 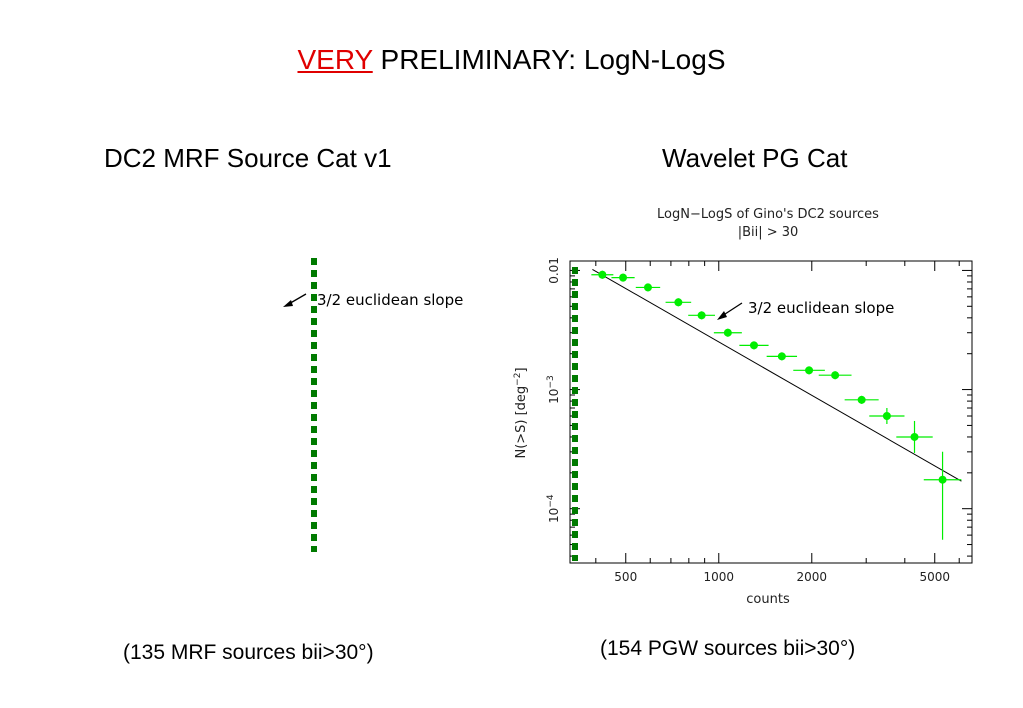 What do you see at coordinates (768, 232) in the screenshot?
I see `chart-subtitle: |Bii| > 30` at bounding box center [768, 232].